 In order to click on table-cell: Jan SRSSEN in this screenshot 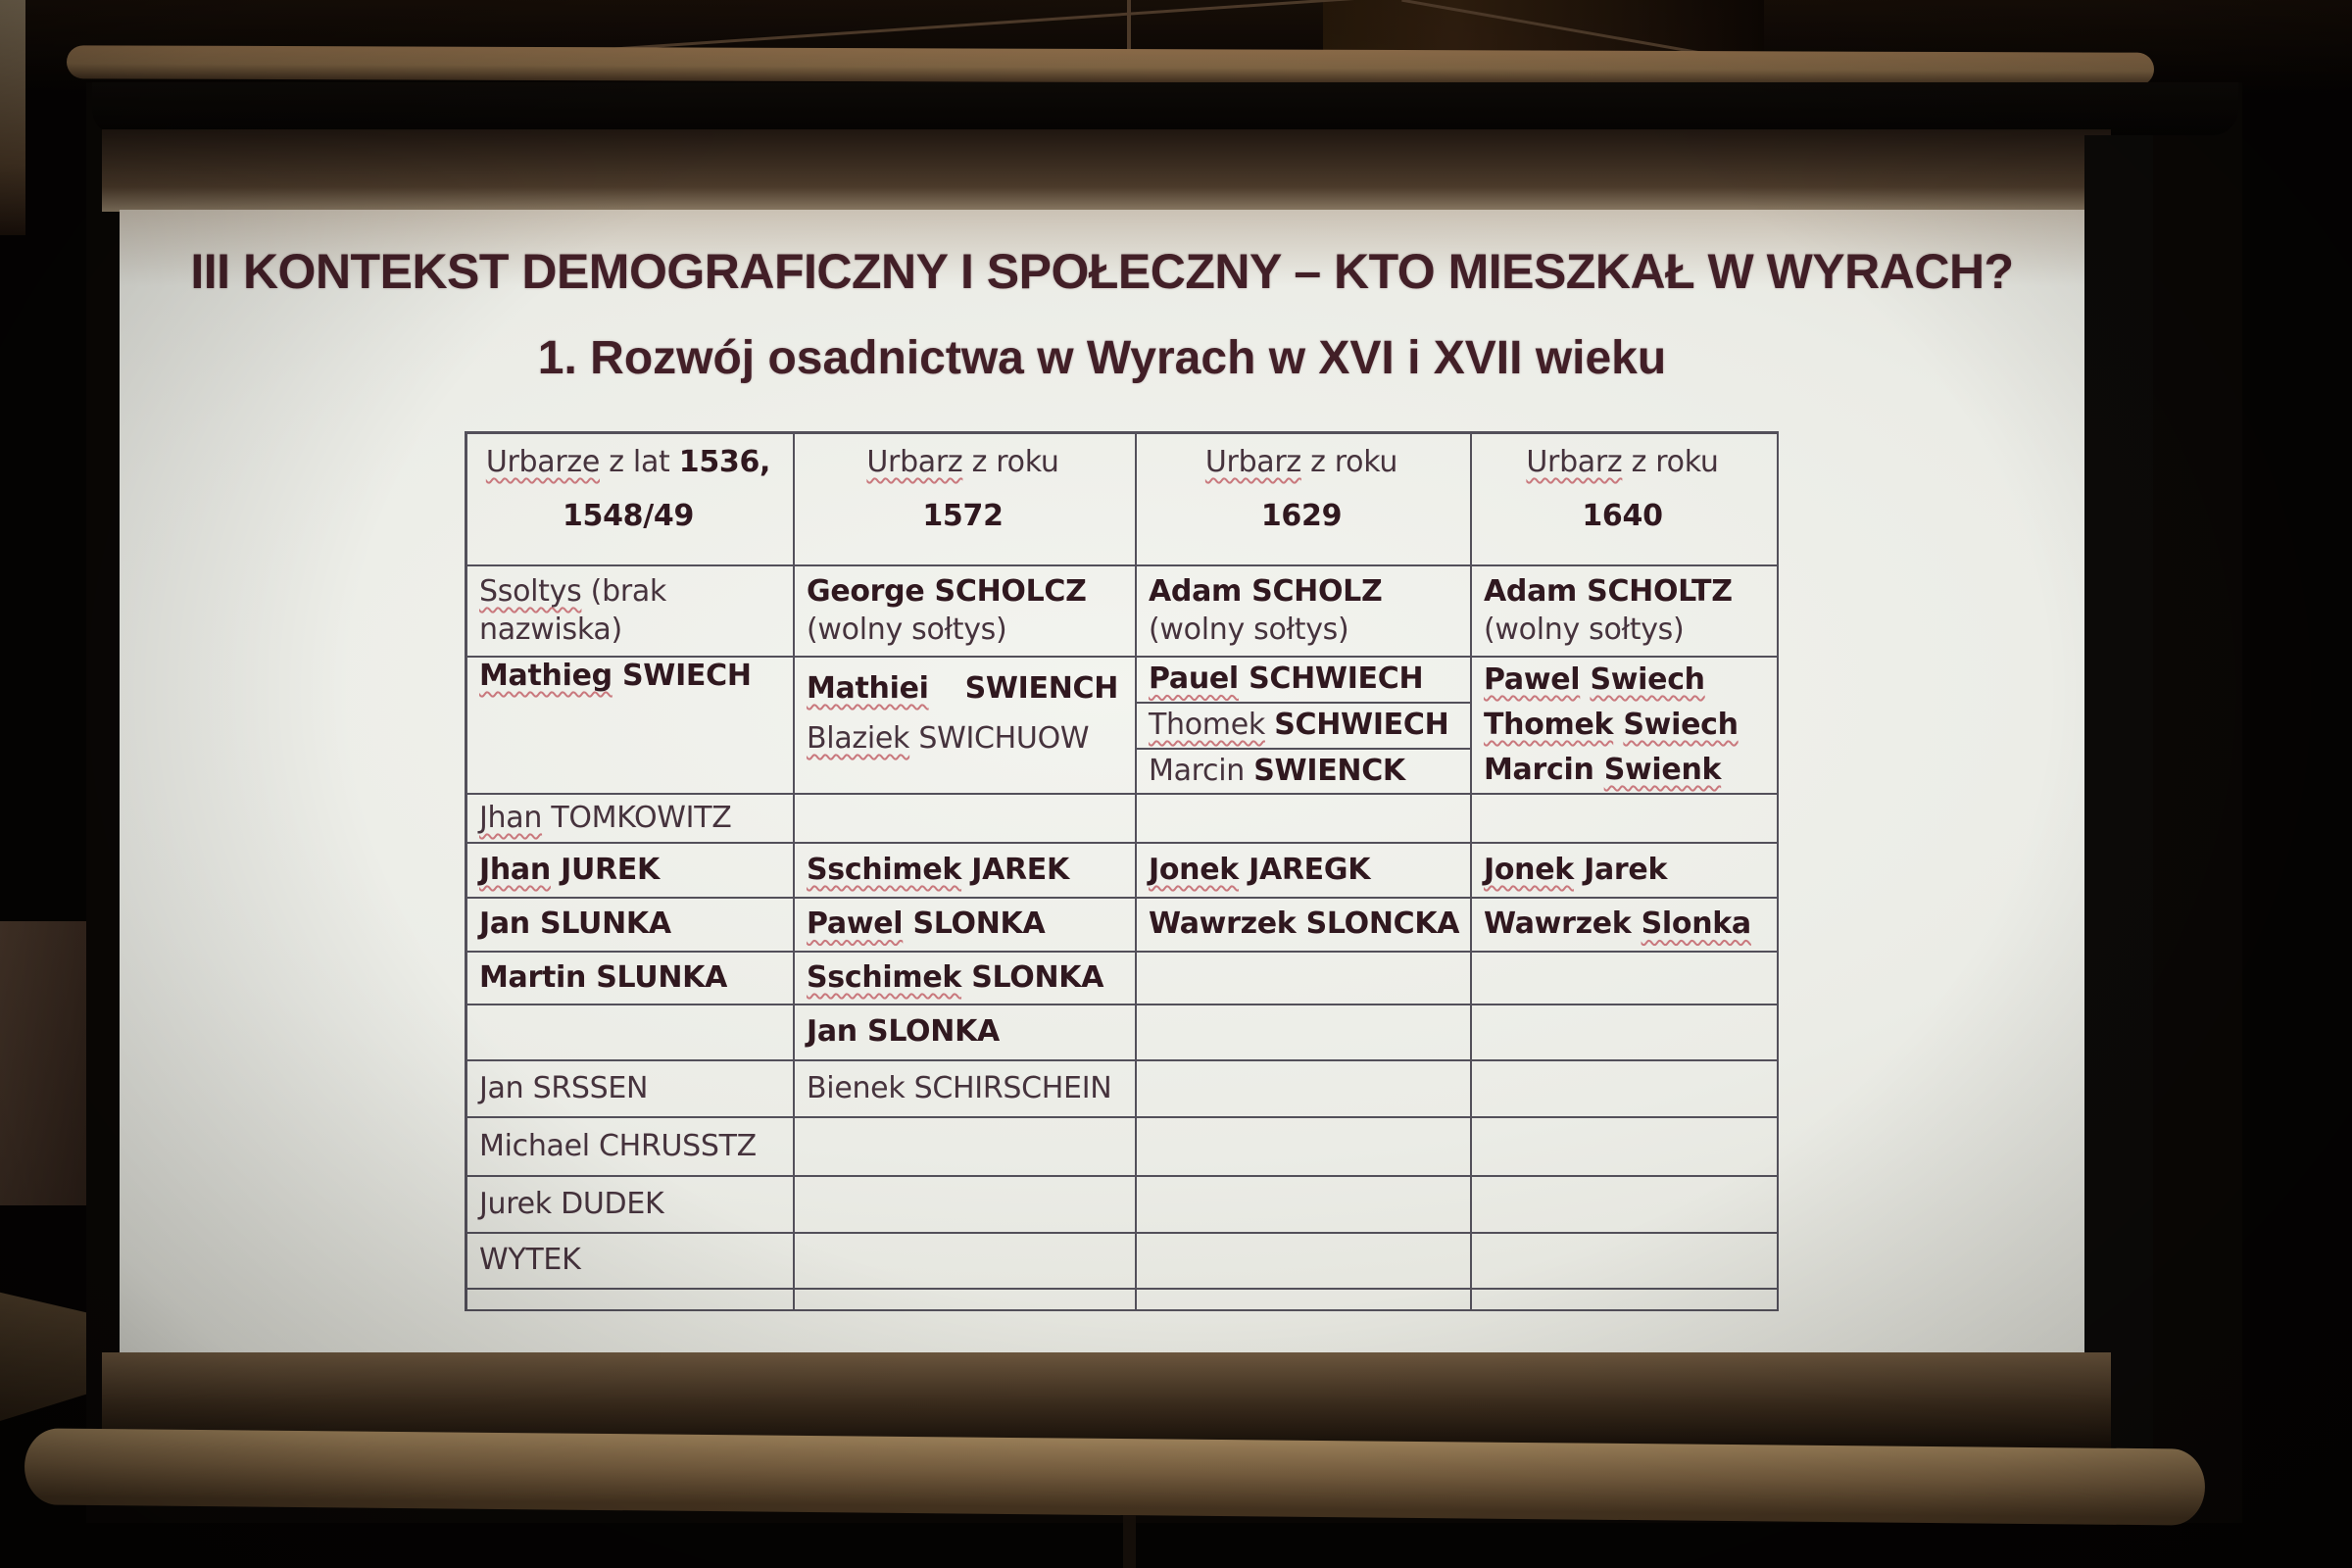, I will do `click(631, 1089)`.